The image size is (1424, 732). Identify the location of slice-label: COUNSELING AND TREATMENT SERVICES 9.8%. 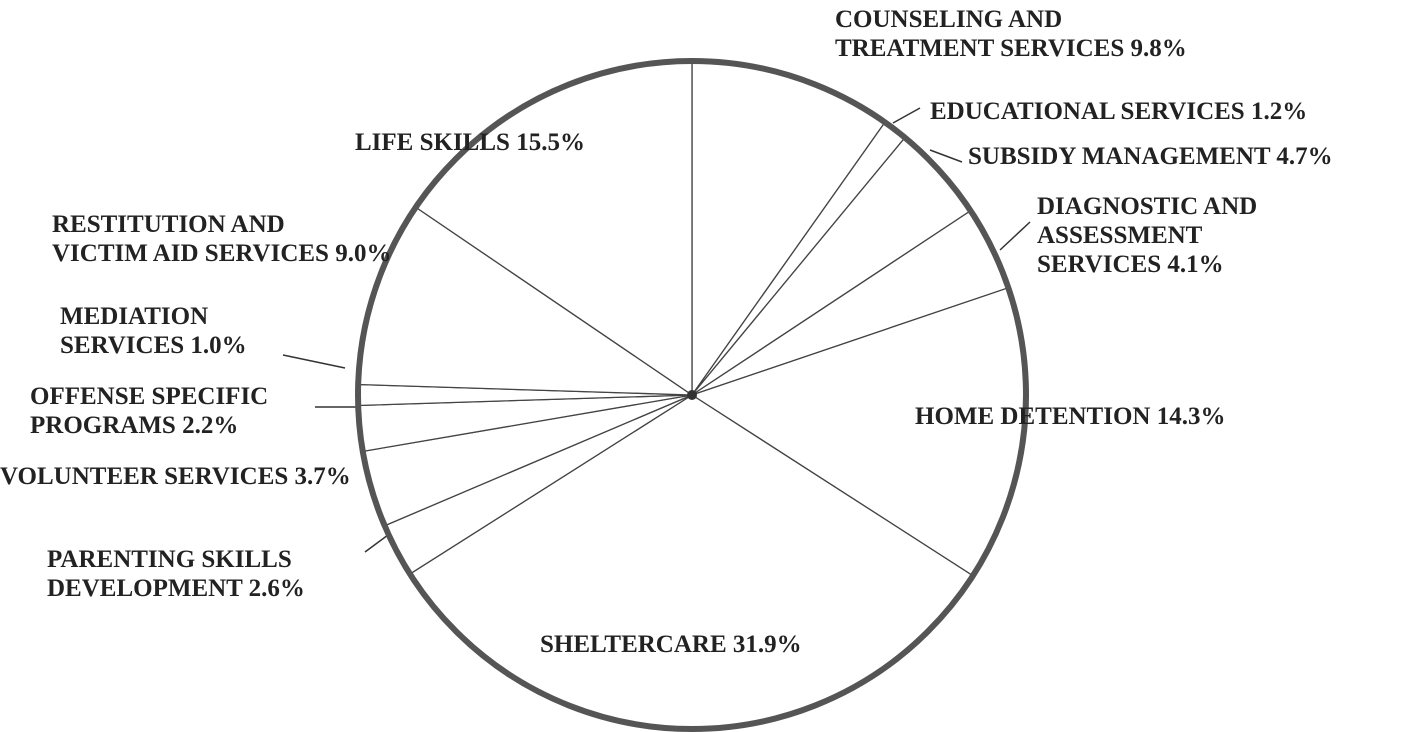
(1011, 34).